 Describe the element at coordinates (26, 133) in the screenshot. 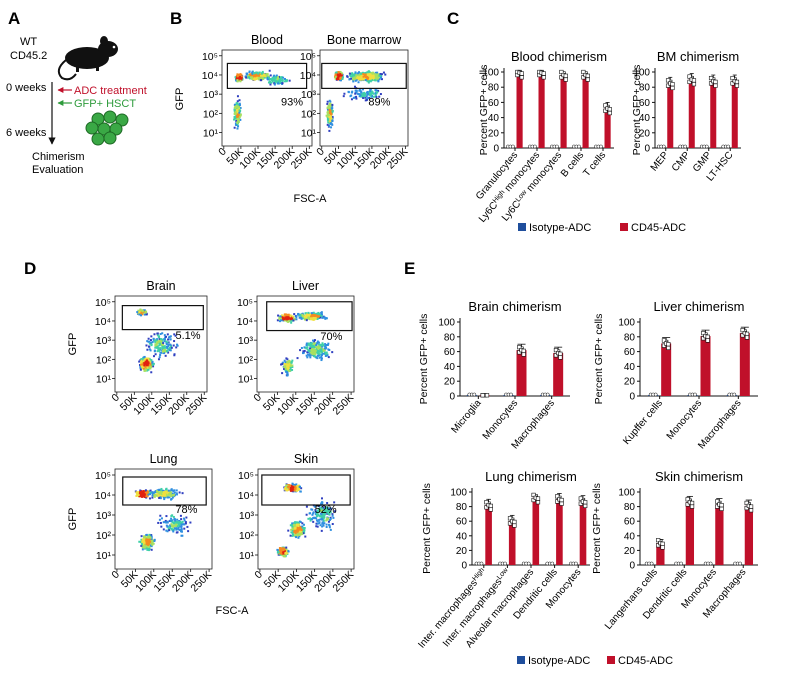

I see `schematic-week6: 6 weeks` at that location.